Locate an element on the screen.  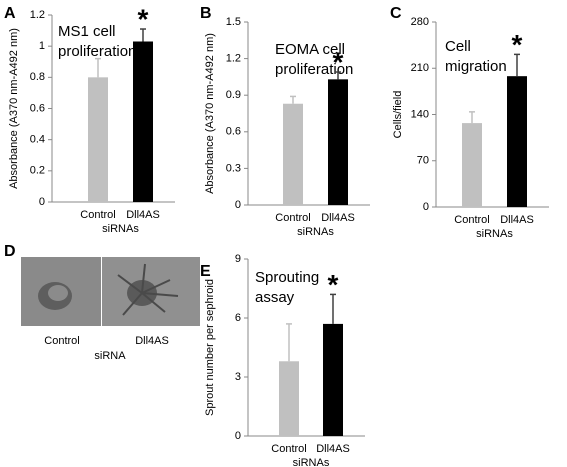
image-caption: Control is located at coordinates (61, 341).